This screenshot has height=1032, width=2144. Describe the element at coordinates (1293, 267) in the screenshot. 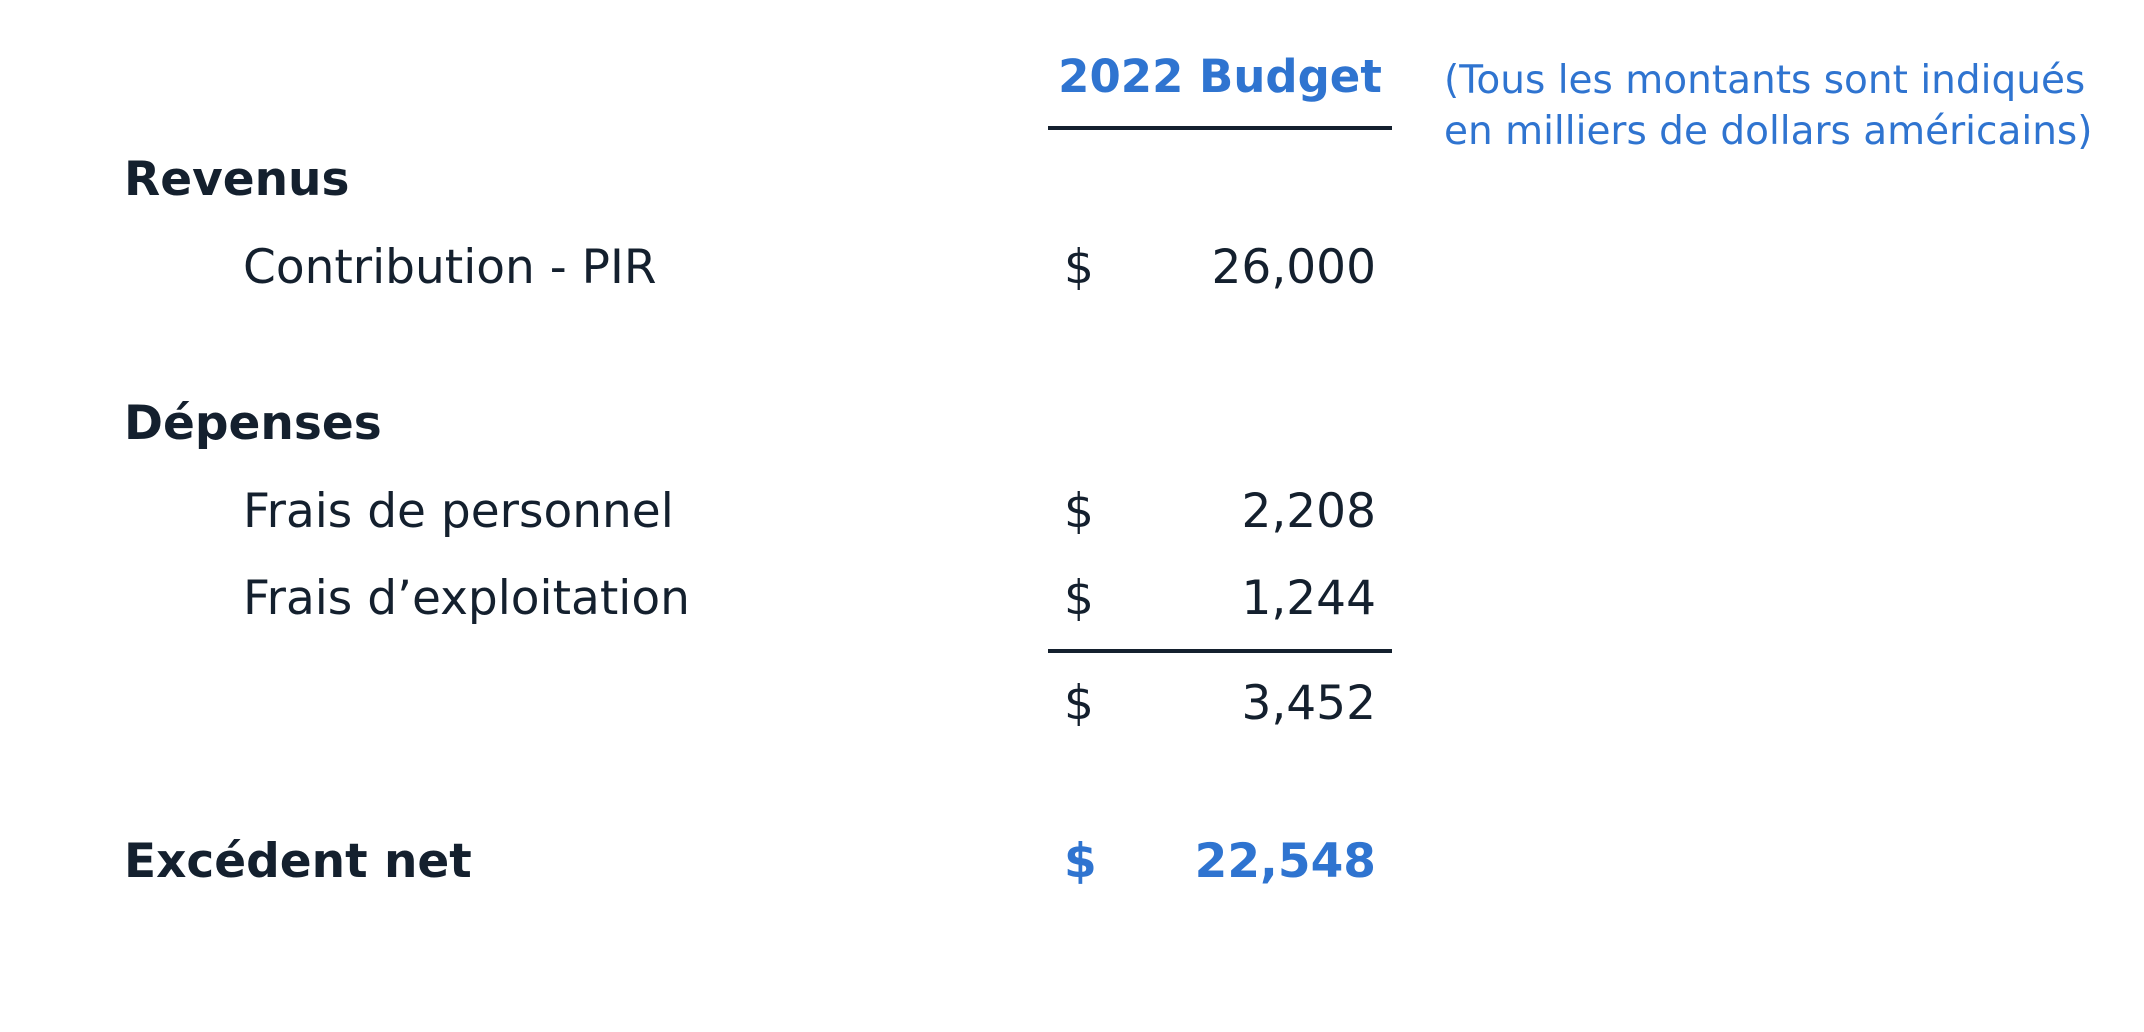

I see `amount-contribution-pir: 26,000` at that location.